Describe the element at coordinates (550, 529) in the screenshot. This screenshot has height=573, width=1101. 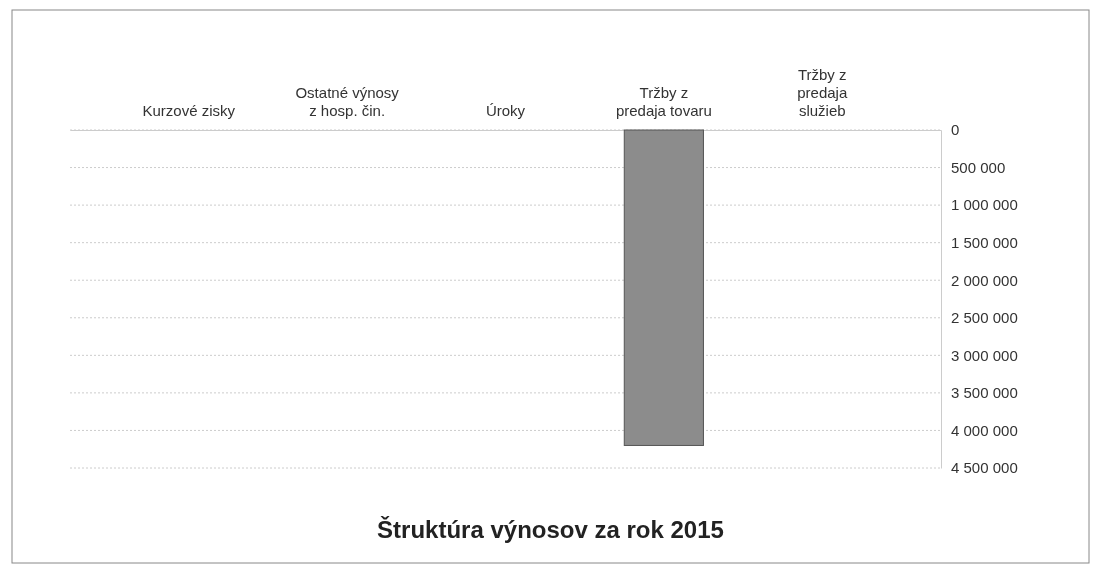
I see `text: Štruktúra výnosov za rok 2015` at that location.